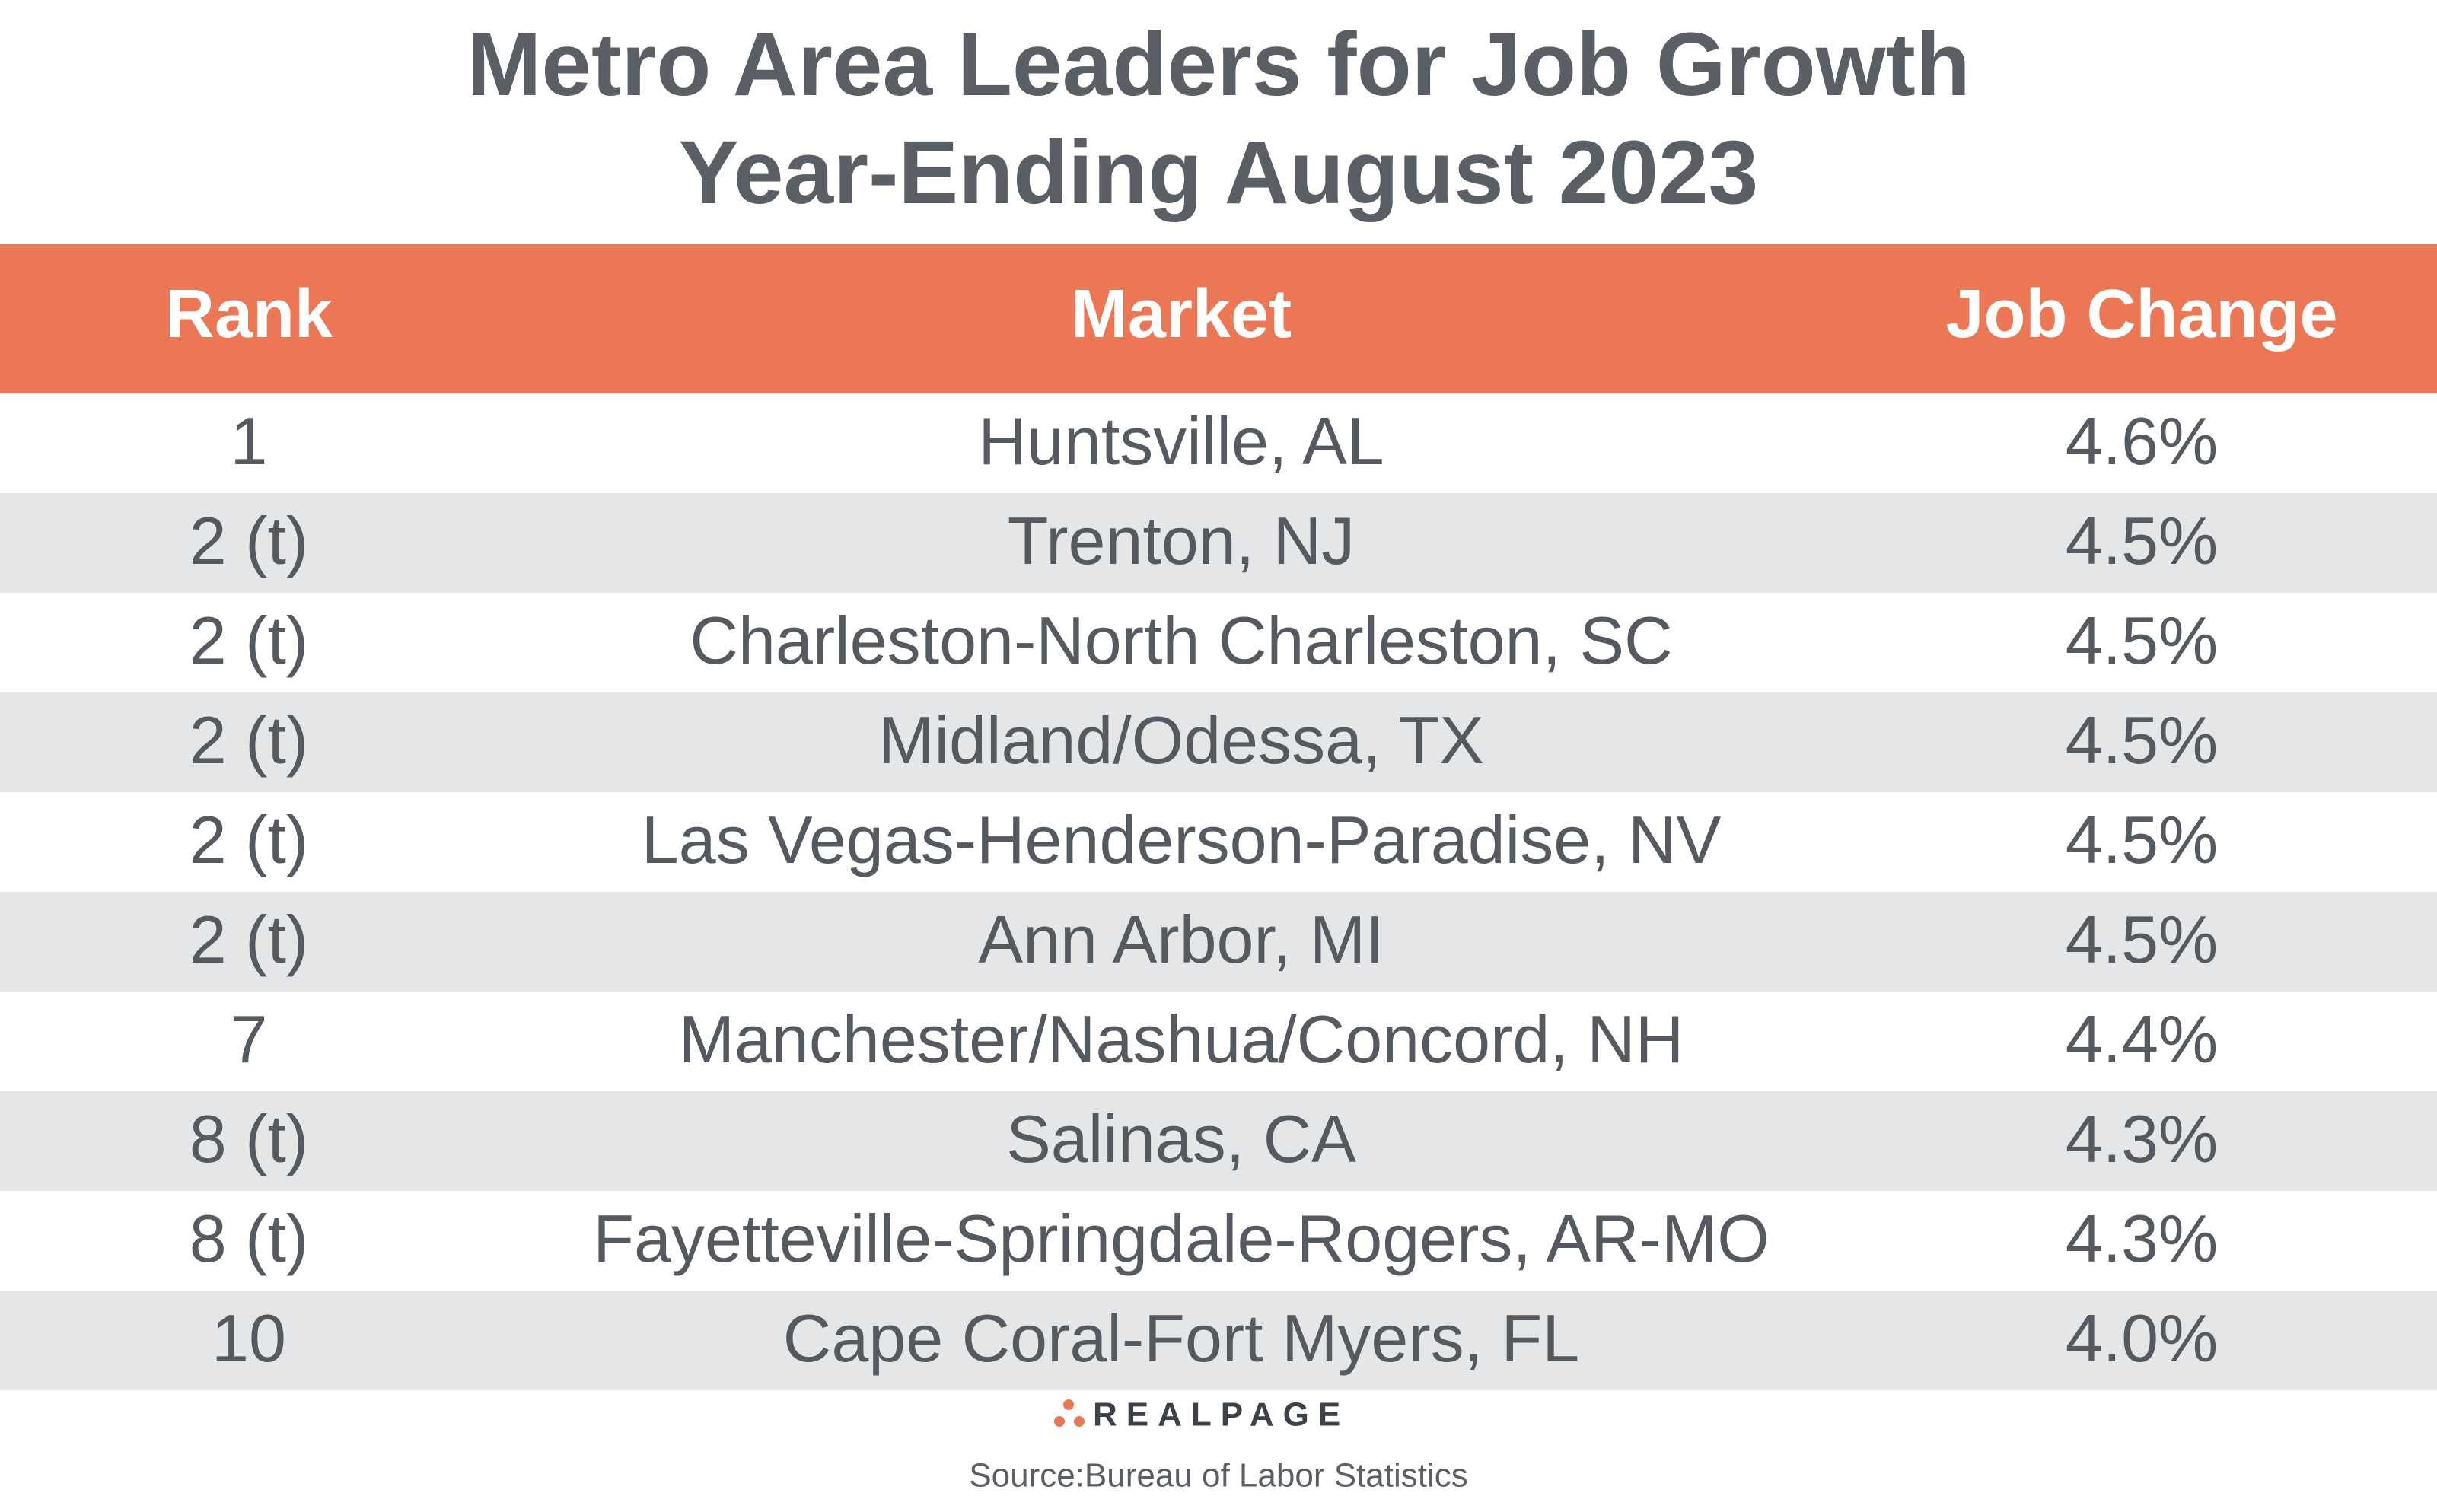 The image size is (2437, 1512). I want to click on table-cell: Manchester/Nashua/Concord, NH, so click(1181, 1039).